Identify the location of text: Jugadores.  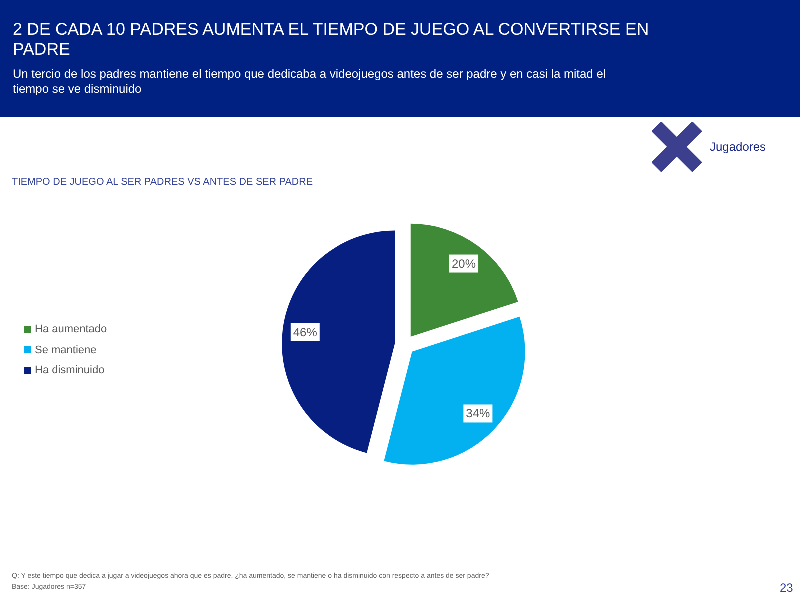
(738, 147).